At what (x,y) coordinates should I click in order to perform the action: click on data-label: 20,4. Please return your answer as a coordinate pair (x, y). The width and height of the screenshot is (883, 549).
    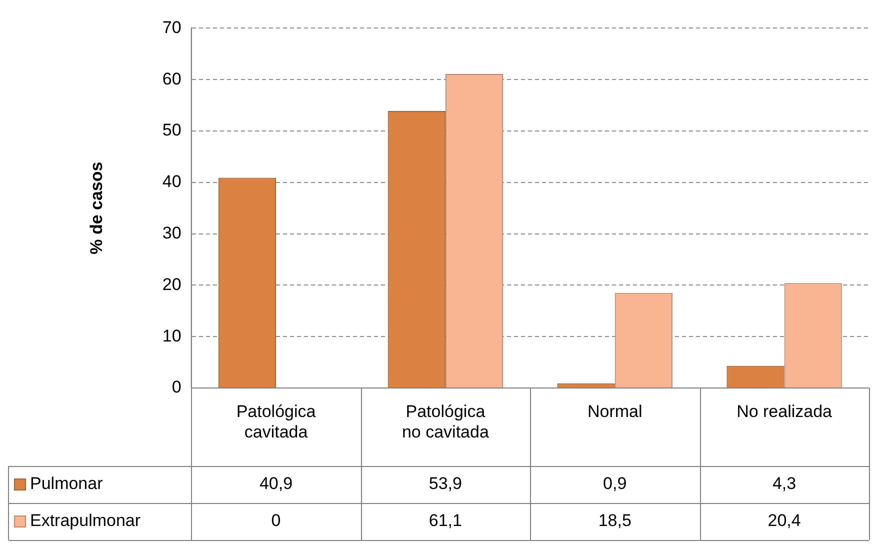
    Looking at the image, I should click on (784, 520).